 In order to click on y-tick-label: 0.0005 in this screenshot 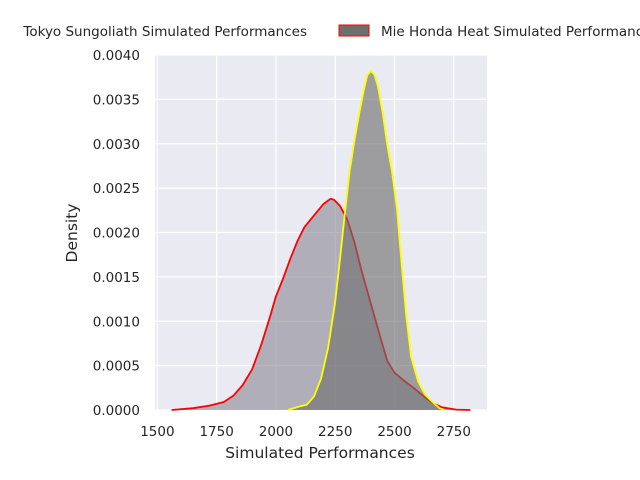, I will do `click(116, 367)`.